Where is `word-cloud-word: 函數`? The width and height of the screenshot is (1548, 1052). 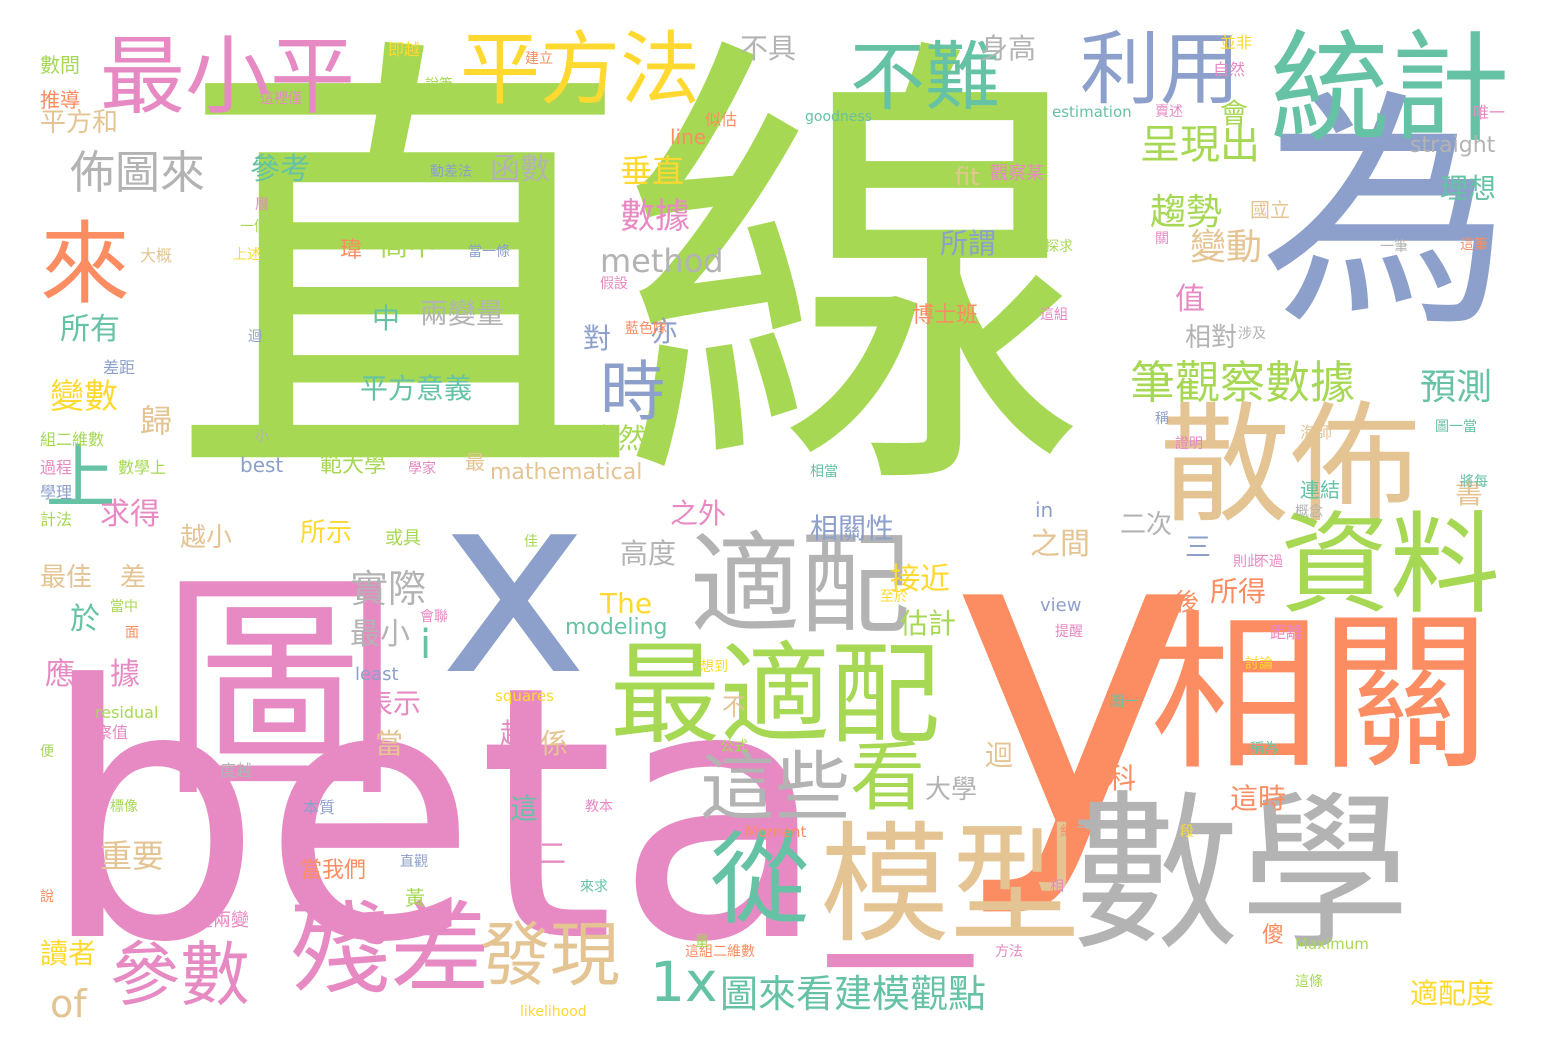
word-cloud-word: 函數 is located at coordinates (520, 169).